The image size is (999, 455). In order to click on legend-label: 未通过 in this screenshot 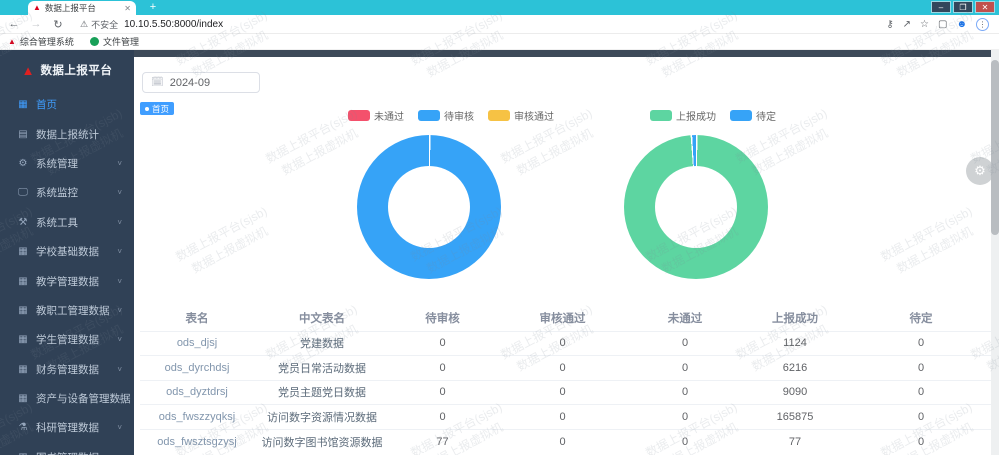, I will do `click(389, 117)`.